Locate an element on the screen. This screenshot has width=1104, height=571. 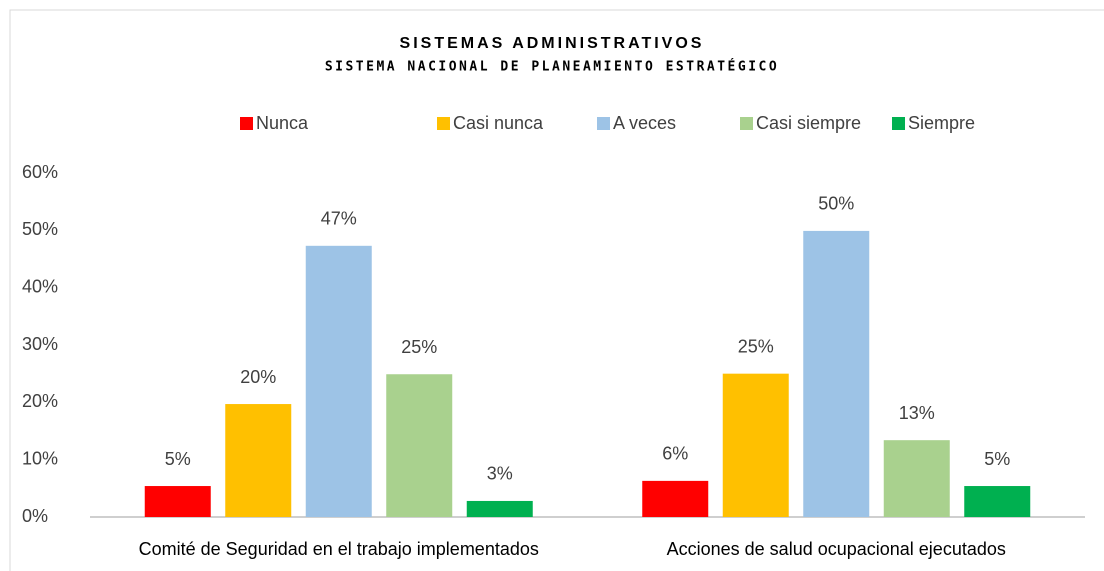
legend-label: Siempre is located at coordinates (941, 123).